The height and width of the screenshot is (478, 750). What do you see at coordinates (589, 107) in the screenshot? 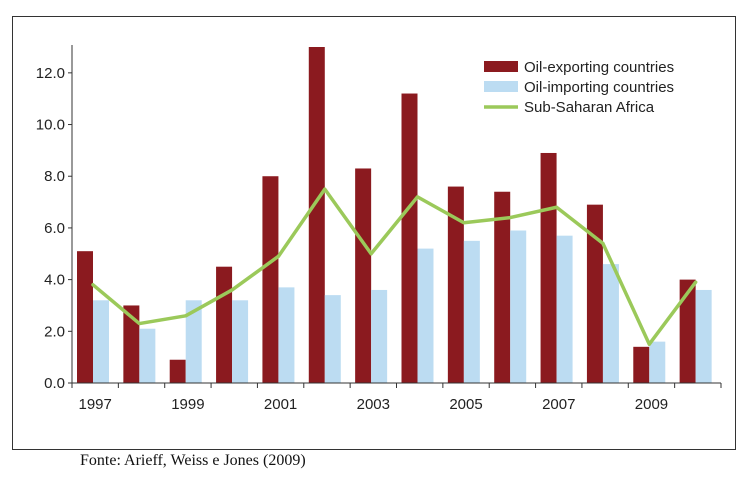
I see `legend-label-2: Sub-Saharan Africa` at bounding box center [589, 107].